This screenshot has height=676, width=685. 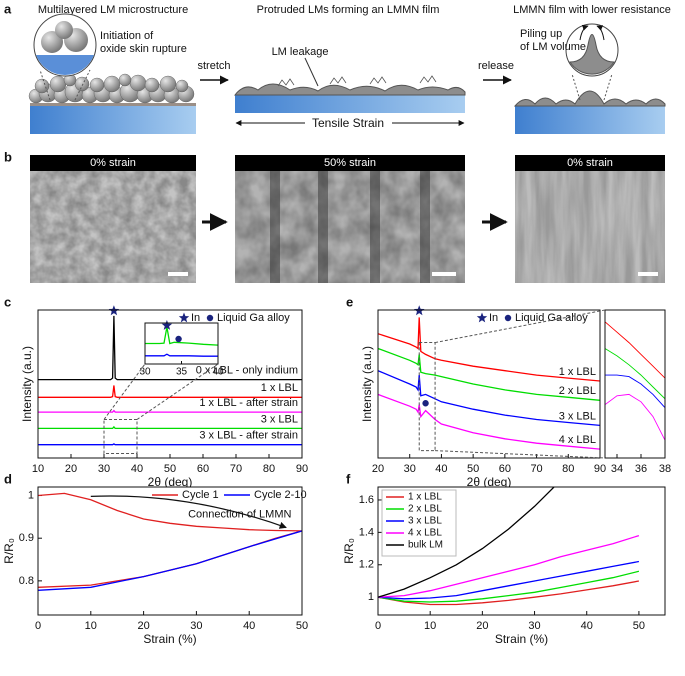 What do you see at coordinates (200, 495) in the screenshot?
I see `legend-label: Cycle 1` at bounding box center [200, 495].